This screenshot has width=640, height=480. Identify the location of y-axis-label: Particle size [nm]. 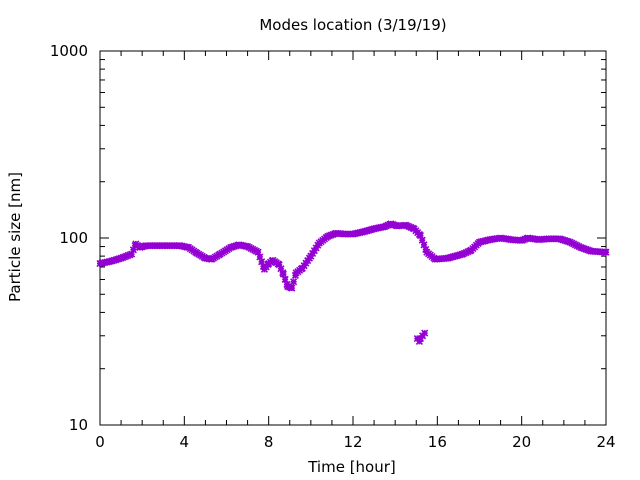
(15, 237).